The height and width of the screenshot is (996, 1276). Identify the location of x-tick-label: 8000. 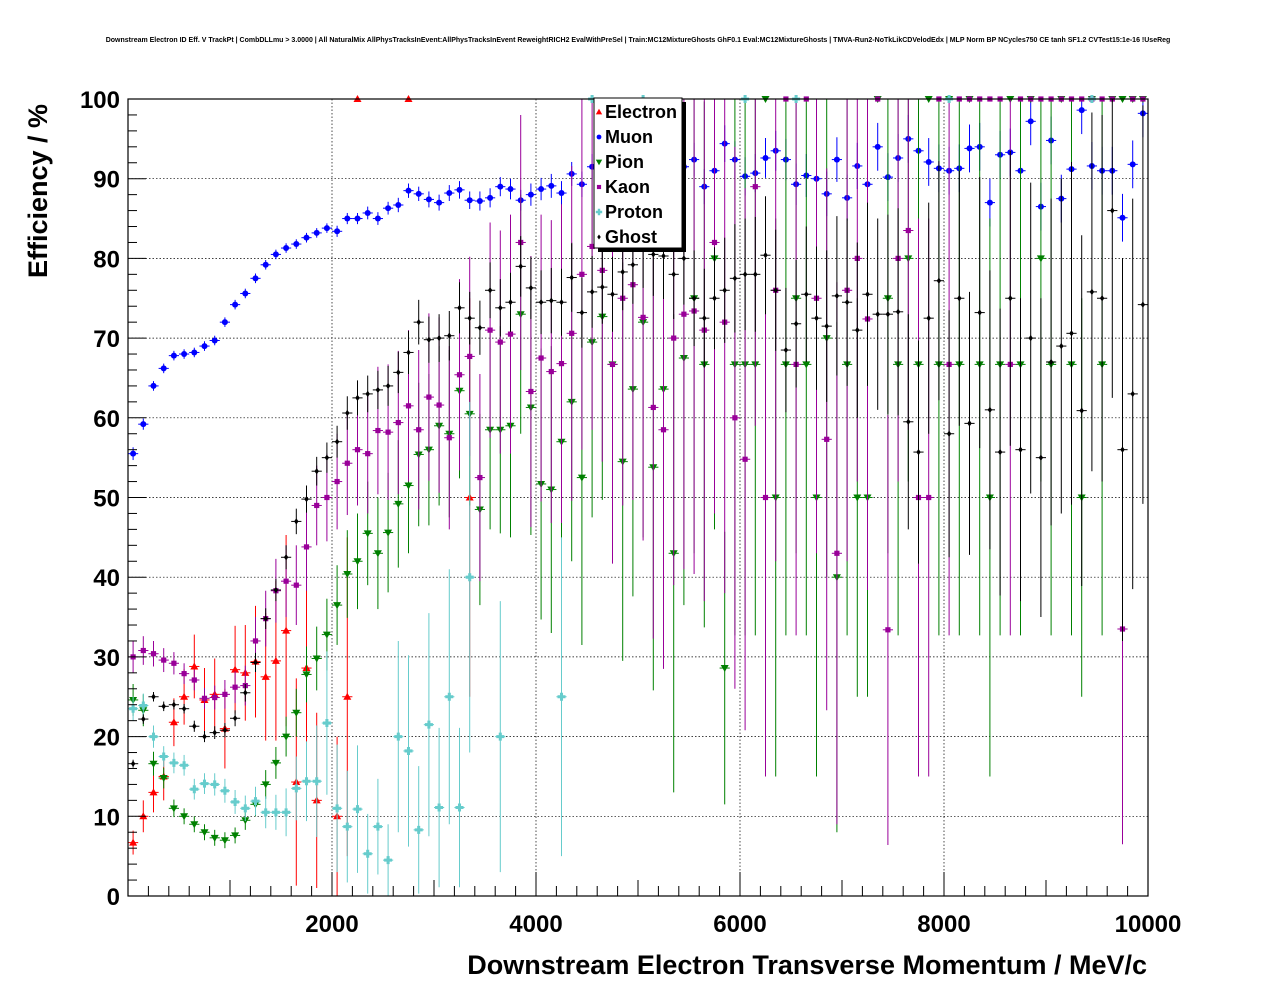
(943, 924).